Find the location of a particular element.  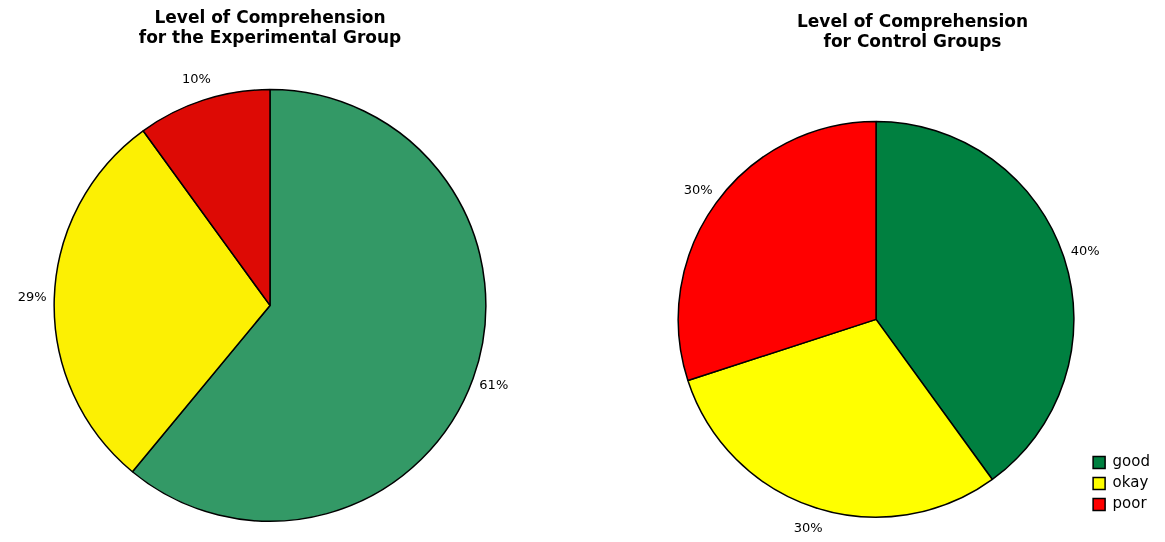

data-label: 40% is located at coordinates (1085, 250).